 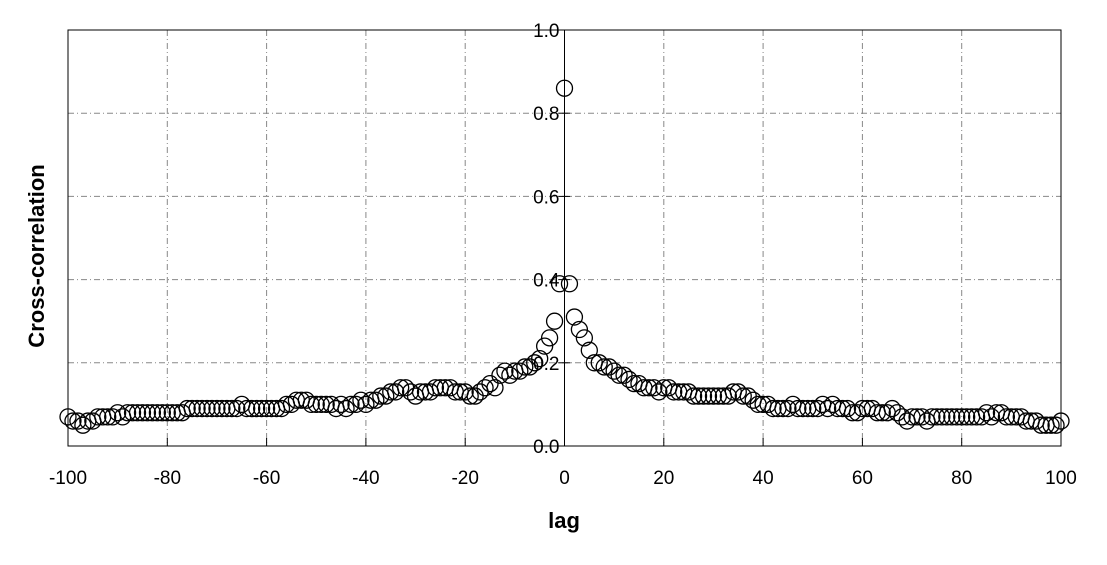 What do you see at coordinates (68, 478) in the screenshot?
I see `x-tick-label: -100` at bounding box center [68, 478].